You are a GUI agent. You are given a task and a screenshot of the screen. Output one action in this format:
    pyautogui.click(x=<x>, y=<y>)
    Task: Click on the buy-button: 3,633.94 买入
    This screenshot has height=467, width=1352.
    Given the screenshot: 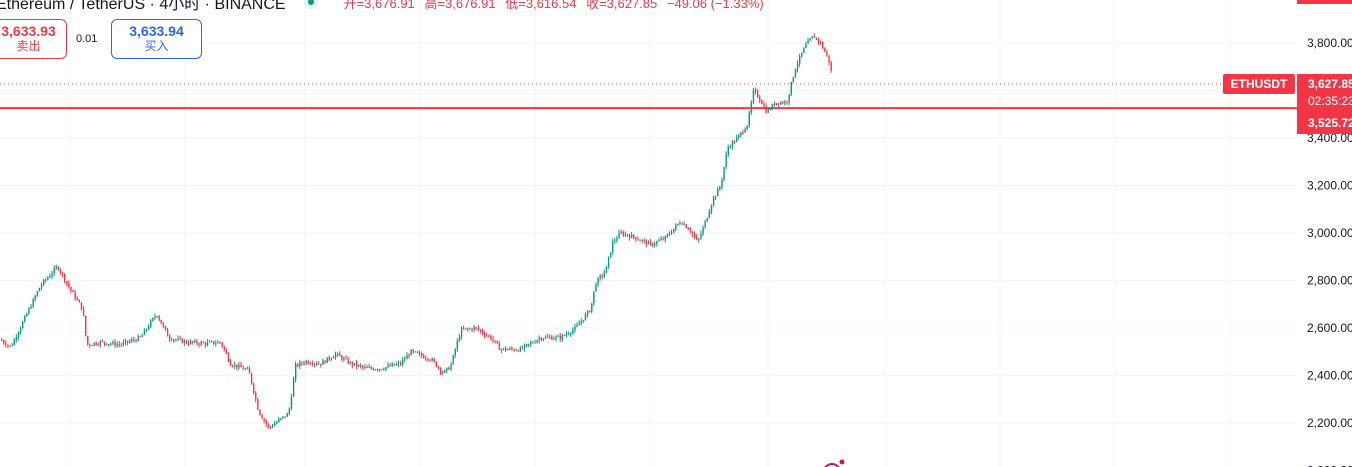 What is the action you would take?
    pyautogui.click(x=156, y=39)
    